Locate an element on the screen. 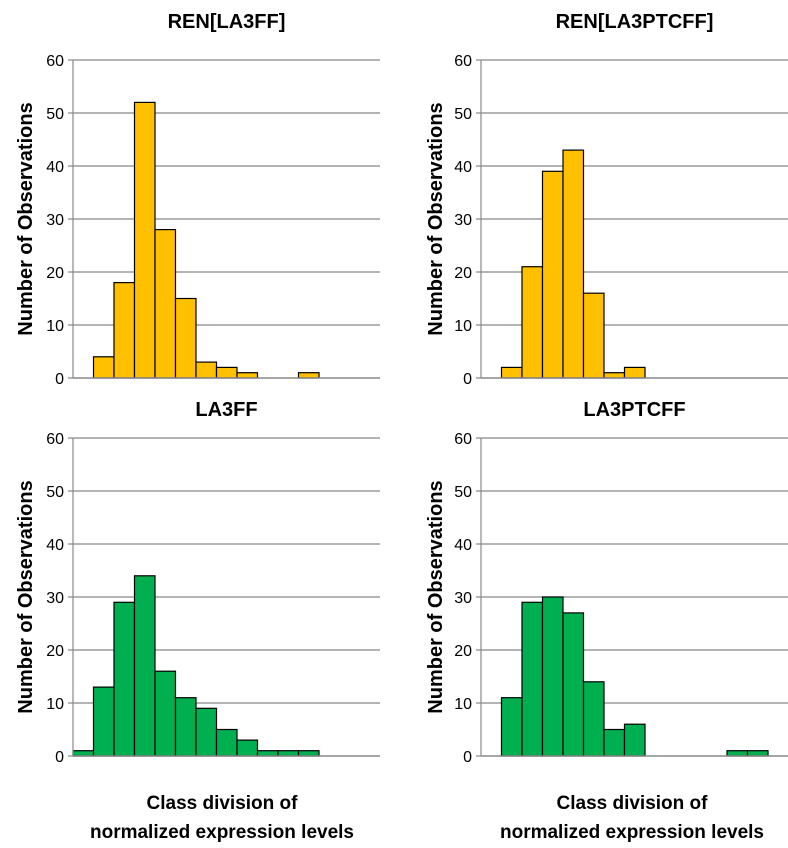 The height and width of the screenshot is (848, 788). chart-title: LA3FF is located at coordinates (226, 410).